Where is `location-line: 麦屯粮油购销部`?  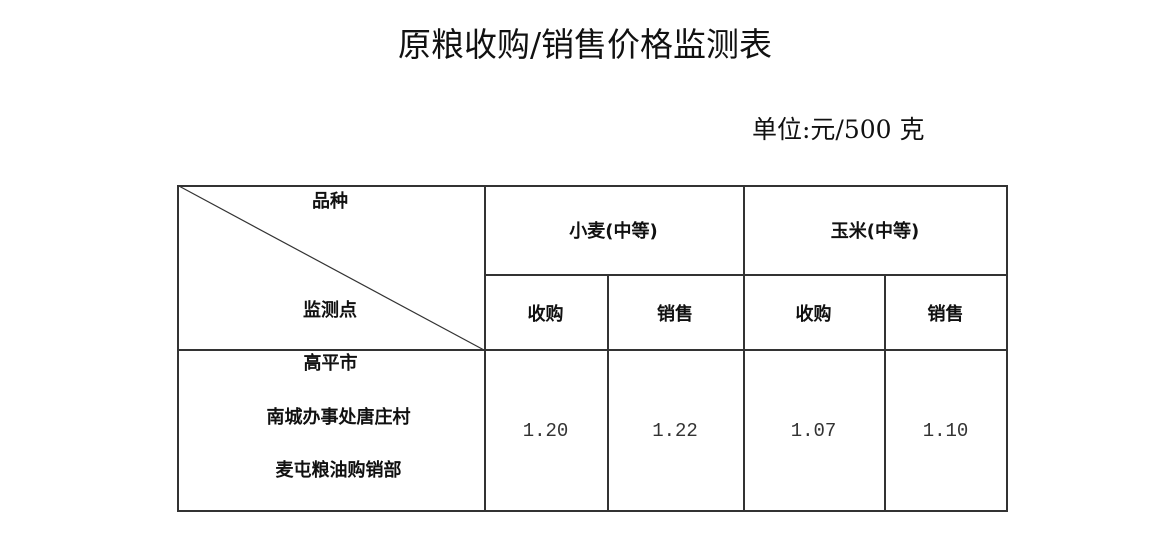
location-line: 麦屯粮油购销部 is located at coordinates (338, 470).